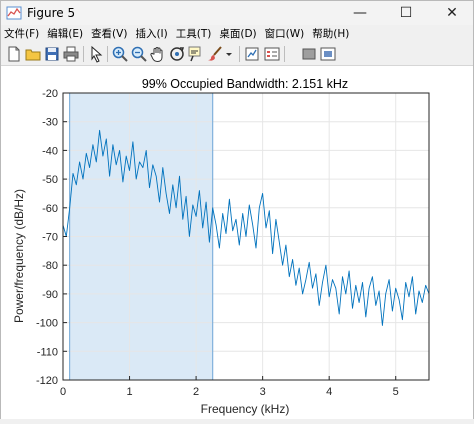 Image resolution: width=474 pixels, height=424 pixels. What do you see at coordinates (129, 392) in the screenshot?
I see `x-tick-label: 1` at bounding box center [129, 392].